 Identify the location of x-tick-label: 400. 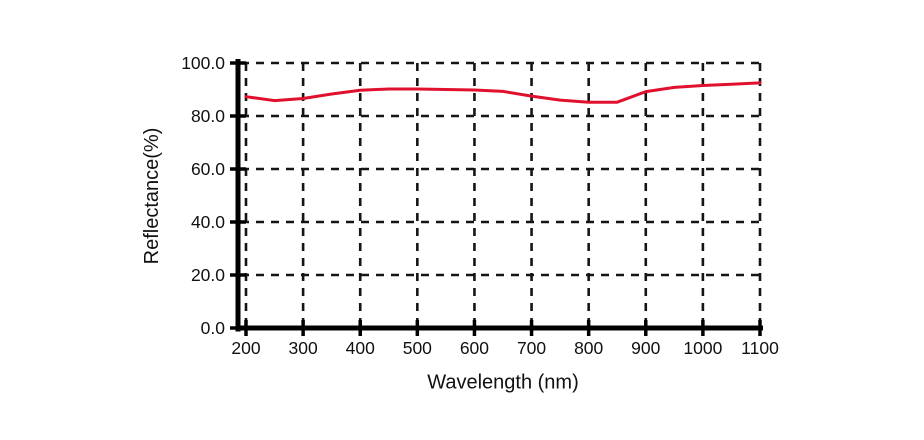
(360, 348).